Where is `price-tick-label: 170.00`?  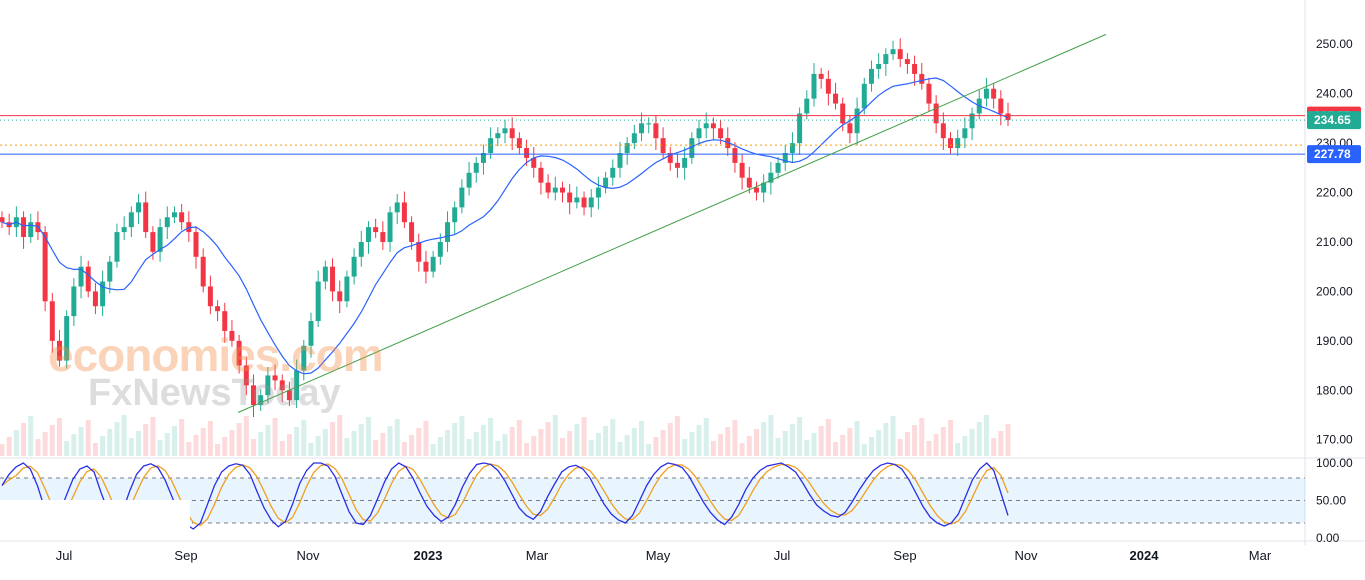 price-tick-label: 170.00 is located at coordinates (1334, 440).